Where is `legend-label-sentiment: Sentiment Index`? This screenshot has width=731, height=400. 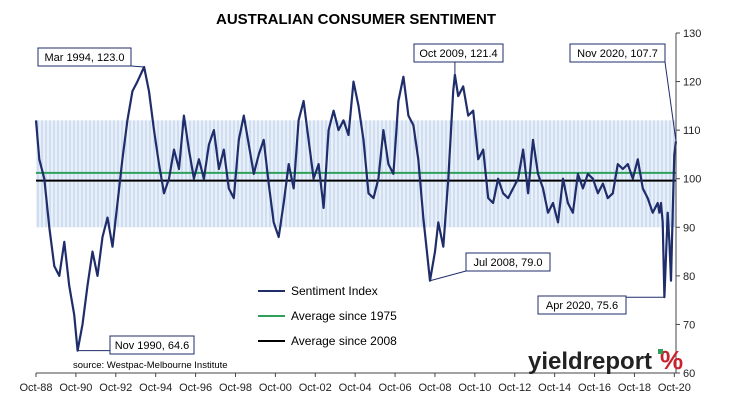
legend-label-sentiment: Sentiment Index is located at coordinates (334, 291).